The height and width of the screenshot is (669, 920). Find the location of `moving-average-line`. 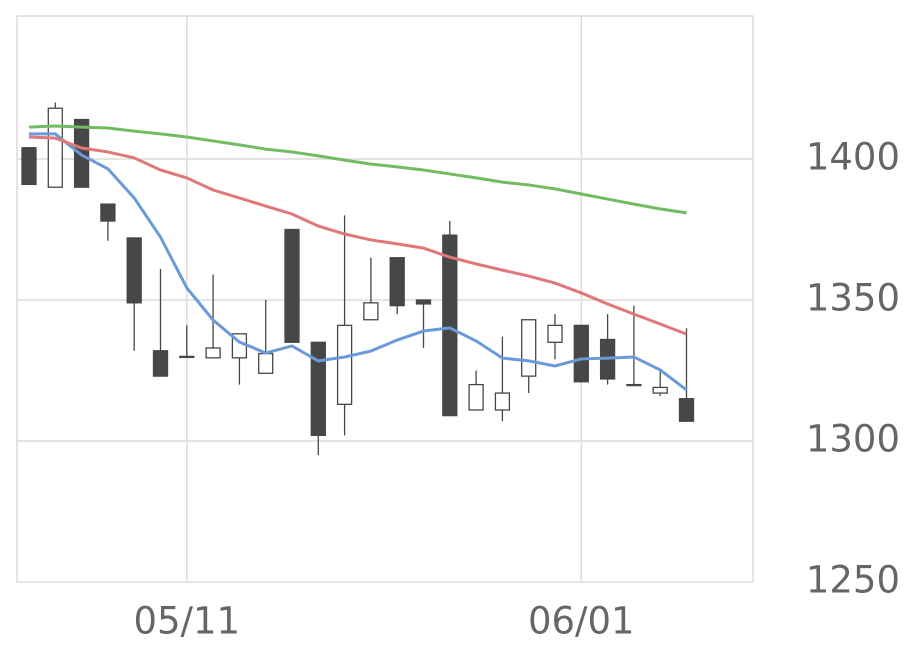

moving-average-line is located at coordinates (357, 169).